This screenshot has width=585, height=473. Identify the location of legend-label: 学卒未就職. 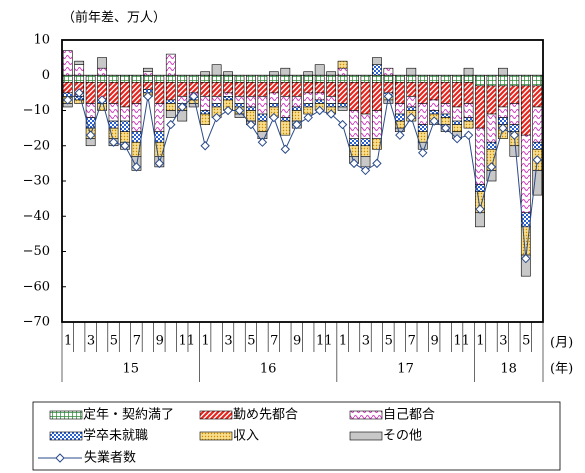
(115, 436).